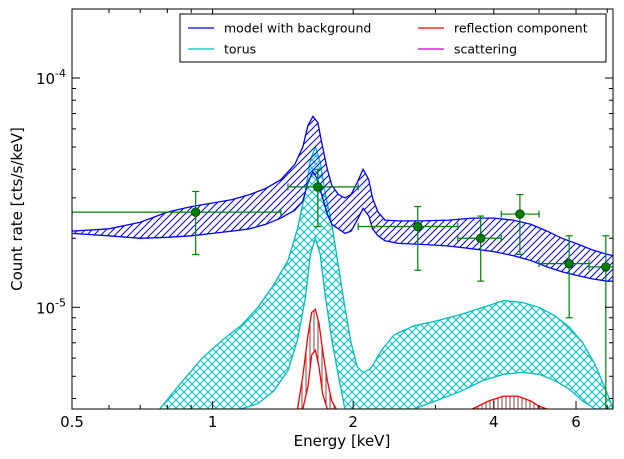  Describe the element at coordinates (72, 422) in the screenshot. I see `x-tick-label-1: 0.5` at that location.